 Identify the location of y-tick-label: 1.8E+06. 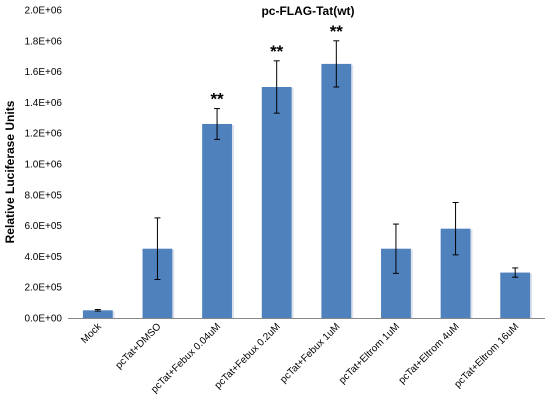
(43, 41).